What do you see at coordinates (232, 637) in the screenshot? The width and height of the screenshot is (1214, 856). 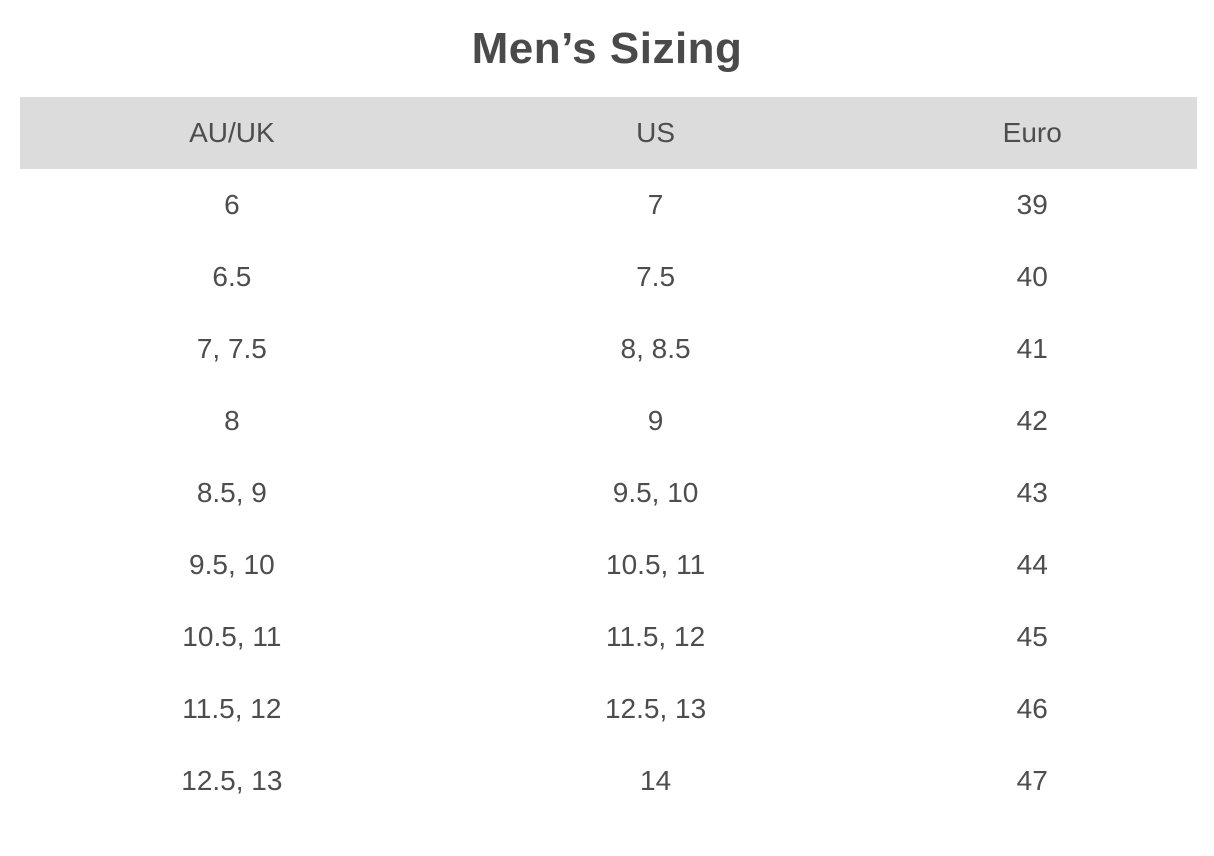 I see `size-cell-au-uk: 10.5, 11` at bounding box center [232, 637].